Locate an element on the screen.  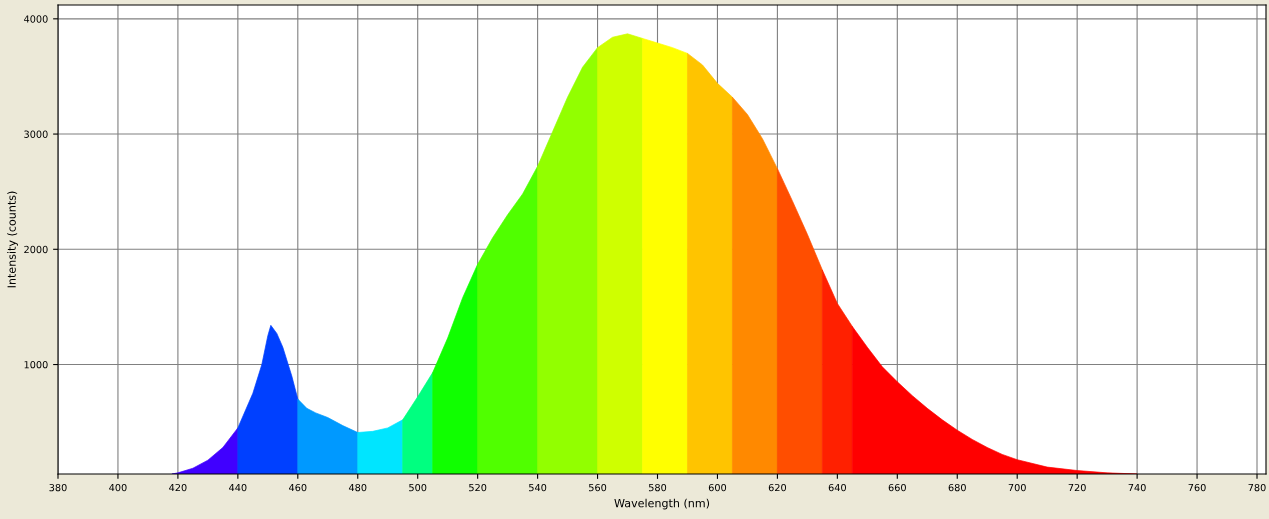
x-tick-label: 380 is located at coordinates (58, 487).